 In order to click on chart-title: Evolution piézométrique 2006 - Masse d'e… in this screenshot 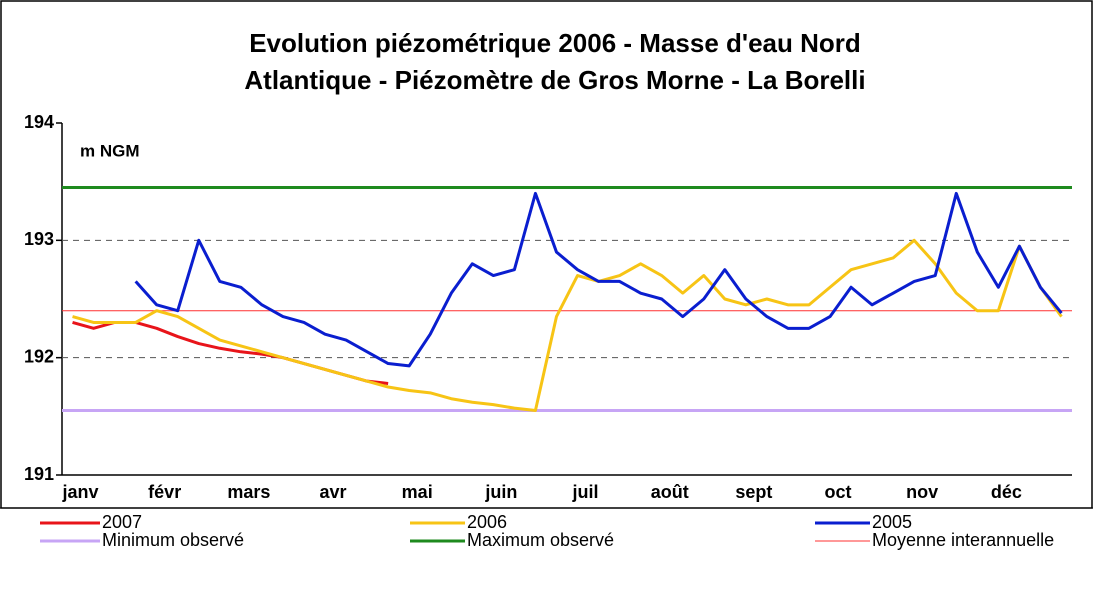, I will do `click(555, 43)`.